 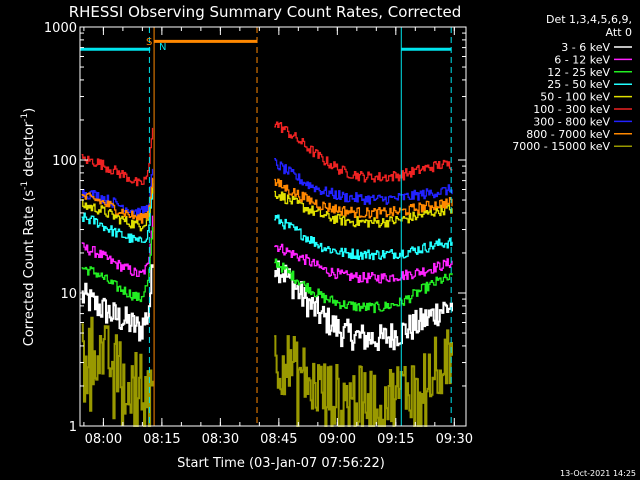 I want to click on legend-label-1: 3 - 6 keV, so click(x=585, y=47).